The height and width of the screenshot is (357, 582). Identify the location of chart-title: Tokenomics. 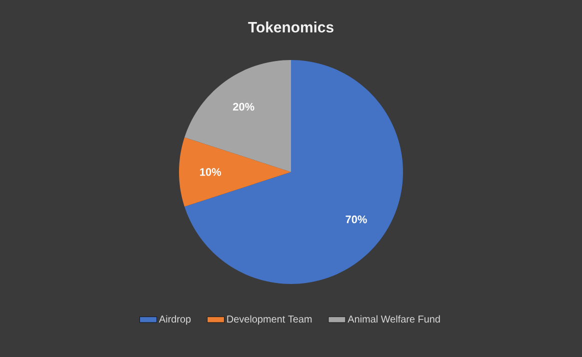
(291, 27).